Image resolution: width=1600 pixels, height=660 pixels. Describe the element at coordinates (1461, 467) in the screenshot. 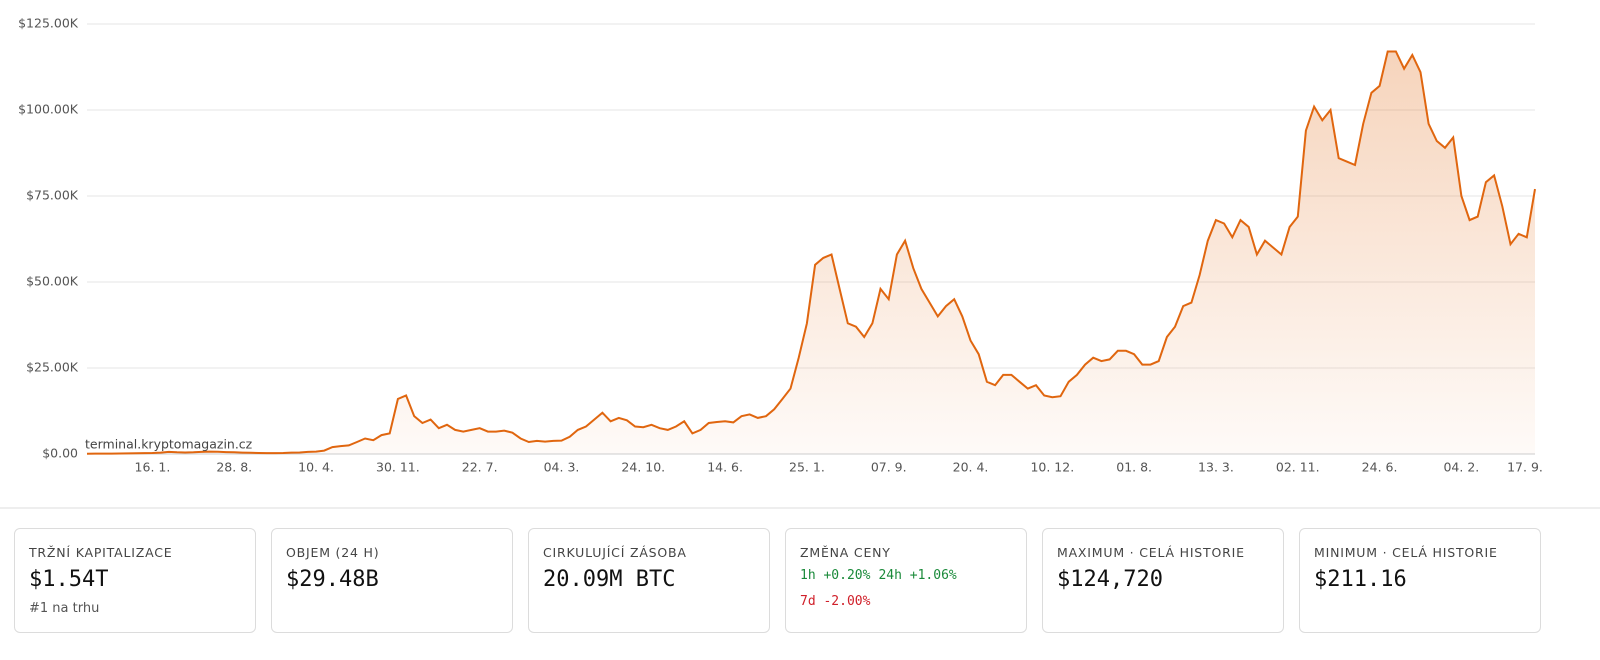

I see `x-tick-label: 04. 2.` at that location.